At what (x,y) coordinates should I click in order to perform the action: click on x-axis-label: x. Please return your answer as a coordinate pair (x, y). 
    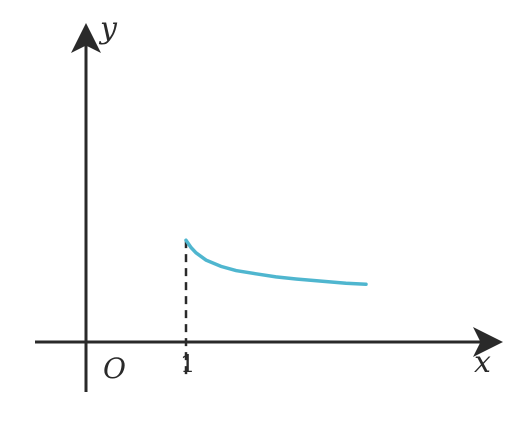
    Looking at the image, I should click on (482, 362).